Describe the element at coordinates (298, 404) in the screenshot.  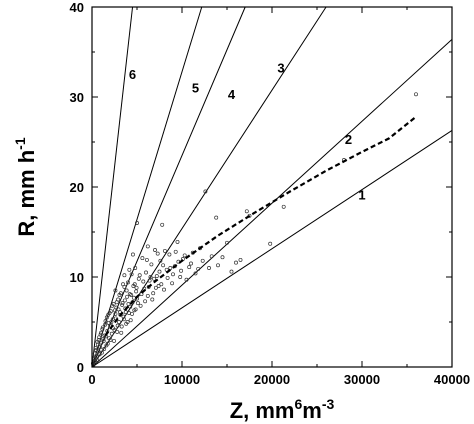
I see `x-axis-title-sup1: 6` at that location.